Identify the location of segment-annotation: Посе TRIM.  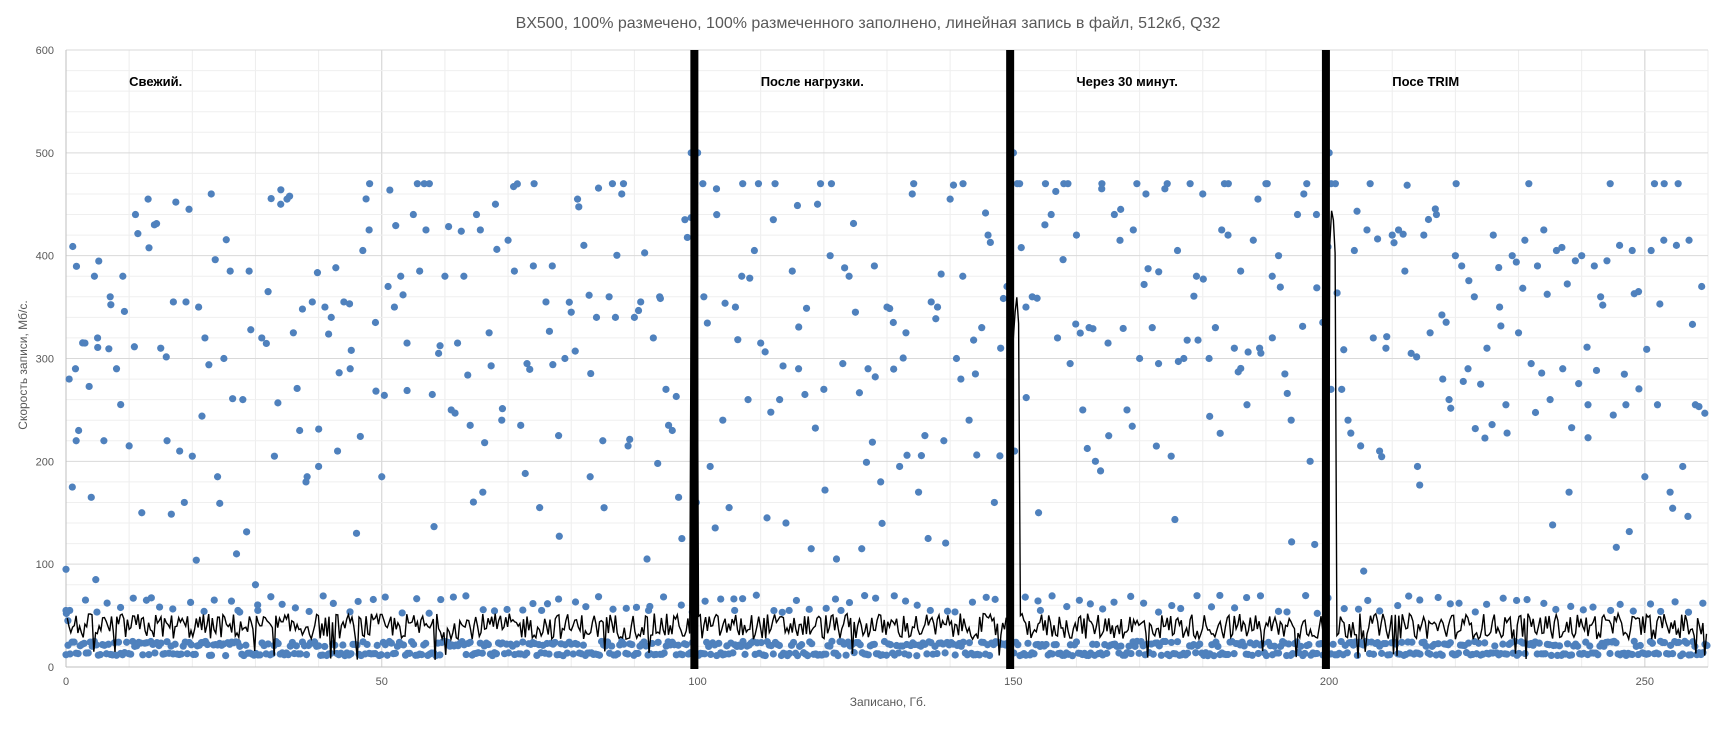
(1425, 81).